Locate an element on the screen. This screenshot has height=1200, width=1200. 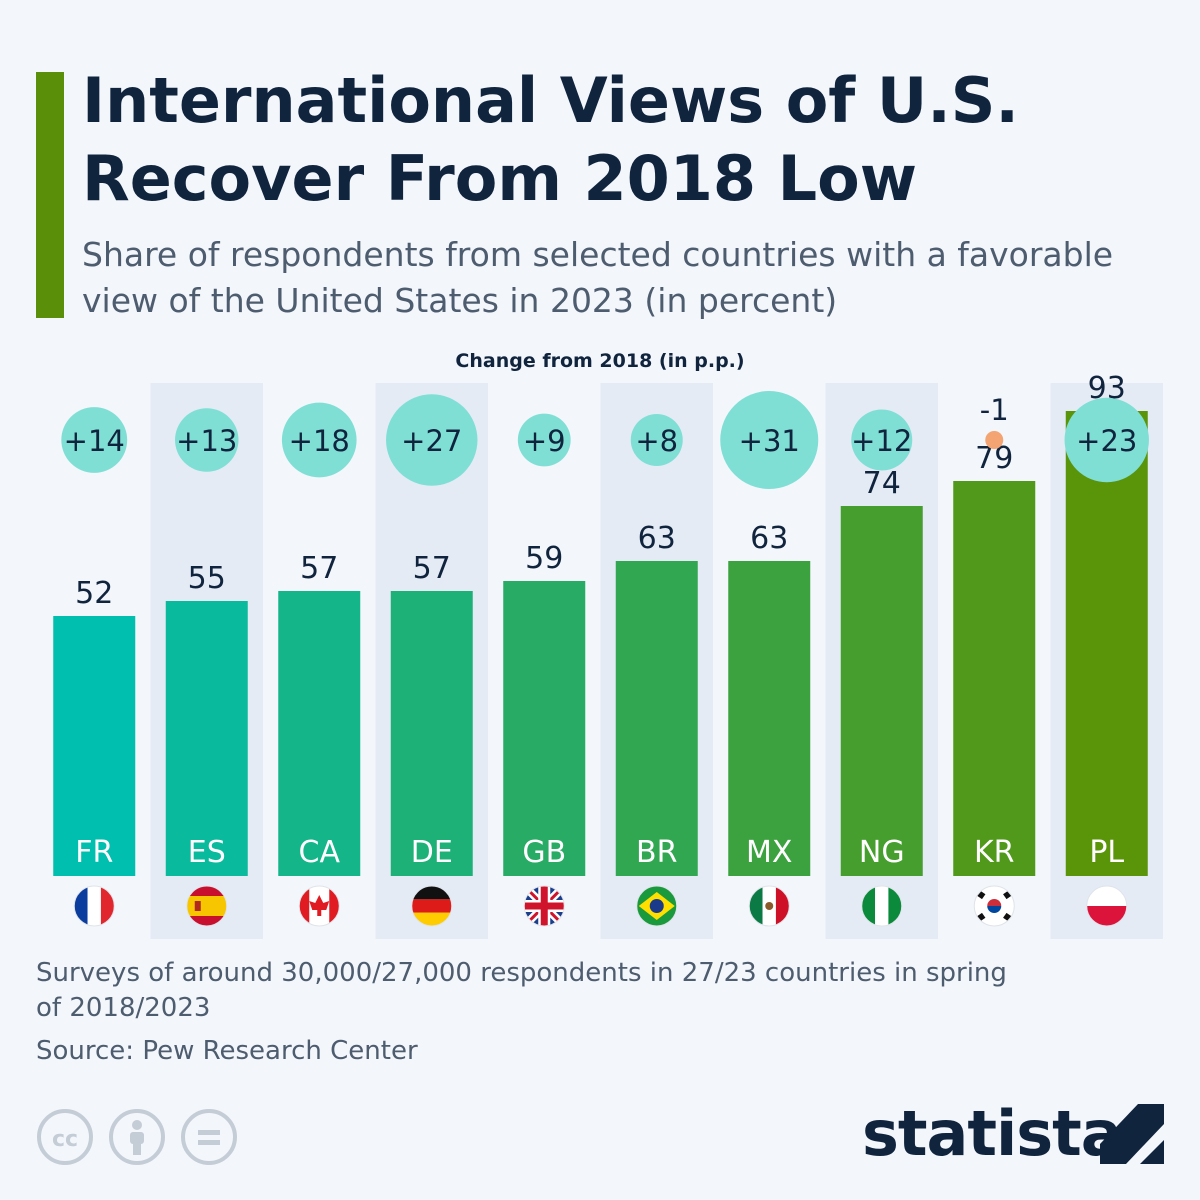
nigeria-flag is located at coordinates (881, 906).